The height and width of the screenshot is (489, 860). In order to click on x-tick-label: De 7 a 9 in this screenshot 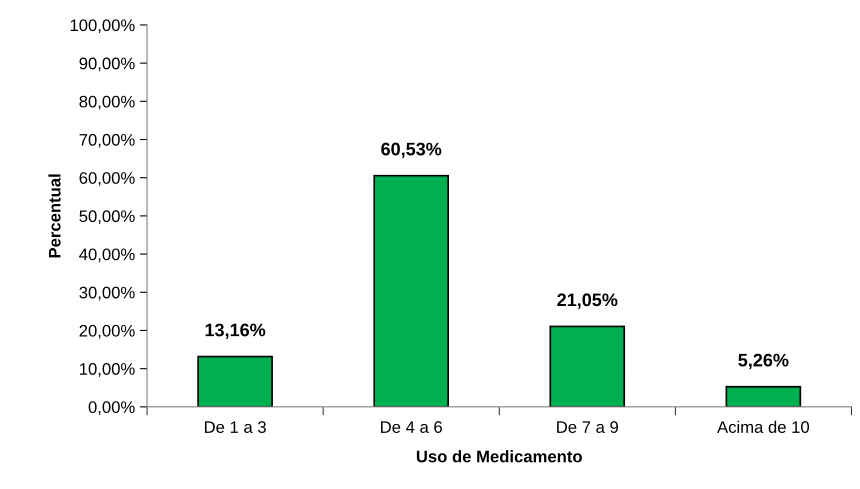, I will do `click(587, 427)`.